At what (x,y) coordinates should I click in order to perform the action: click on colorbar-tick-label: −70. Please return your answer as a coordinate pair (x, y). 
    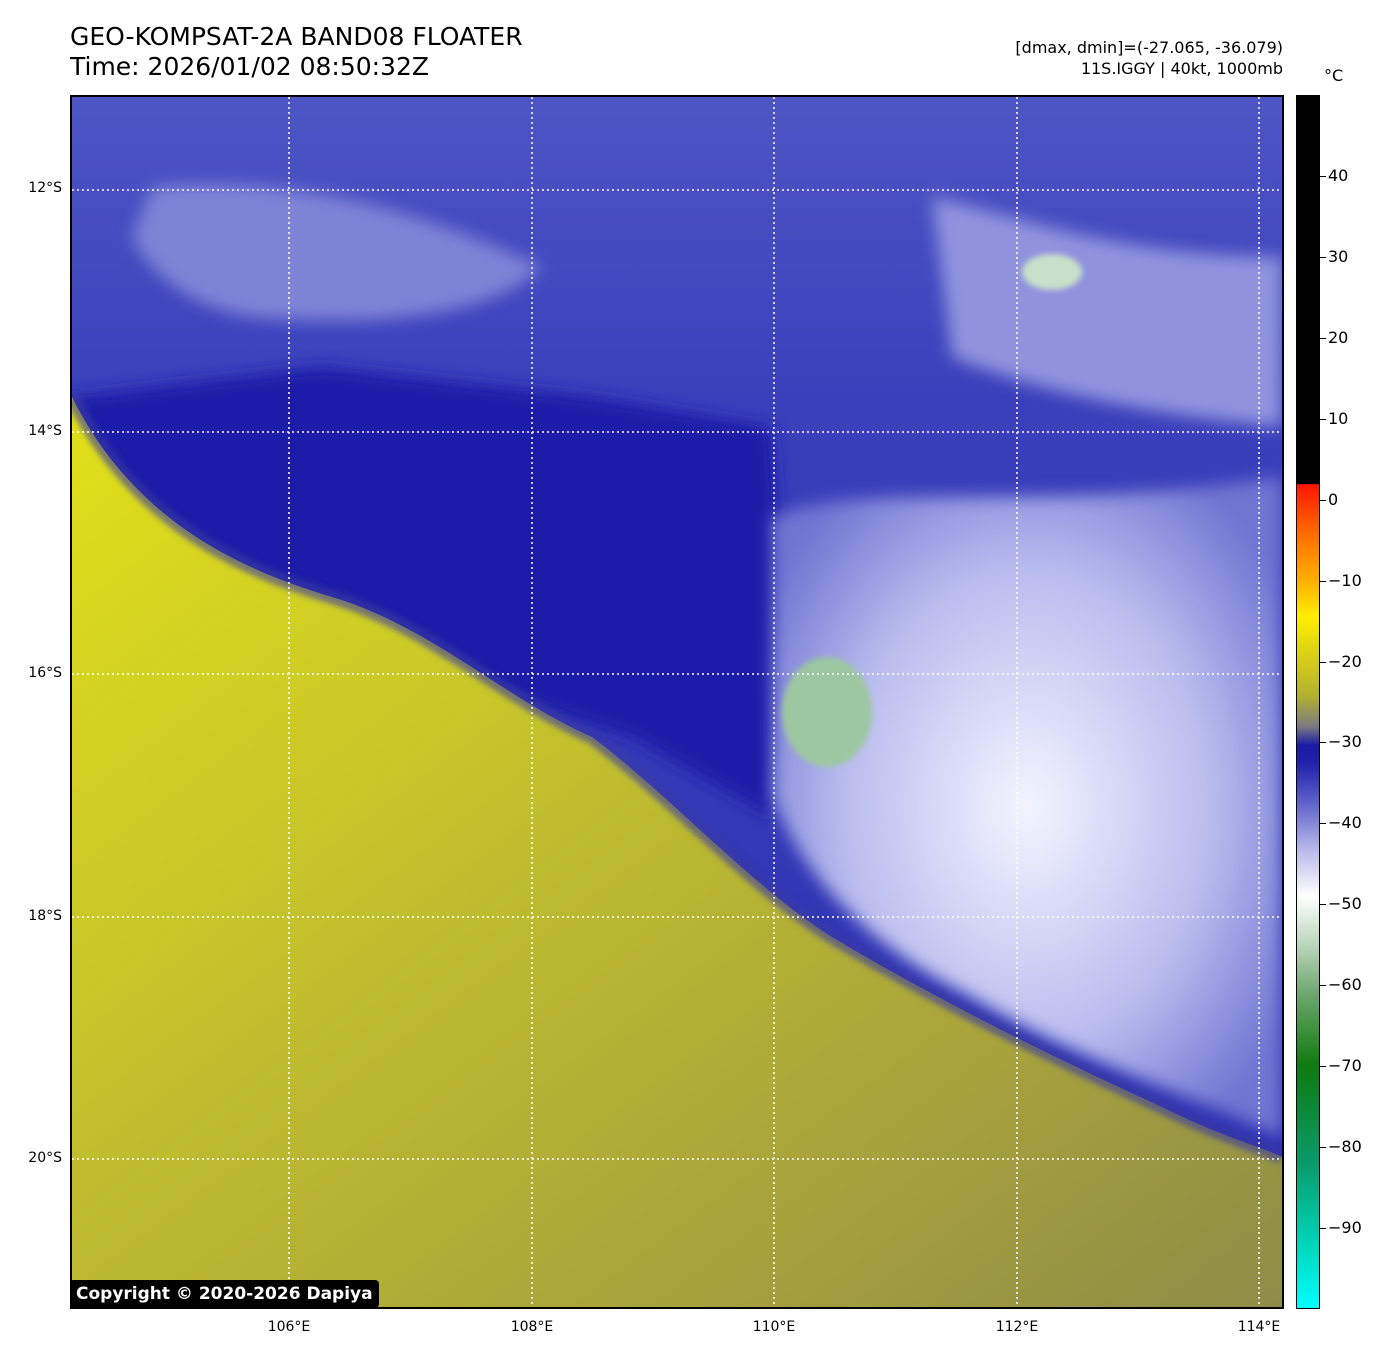
    Looking at the image, I should click on (1345, 1065).